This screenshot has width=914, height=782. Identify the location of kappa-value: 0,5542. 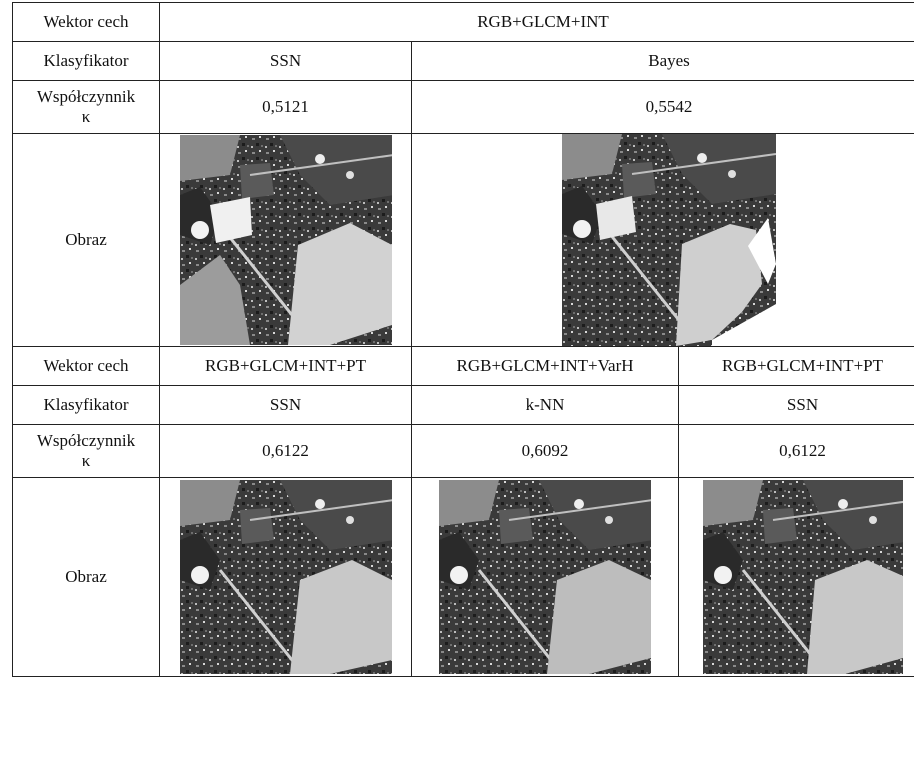
(662, 107).